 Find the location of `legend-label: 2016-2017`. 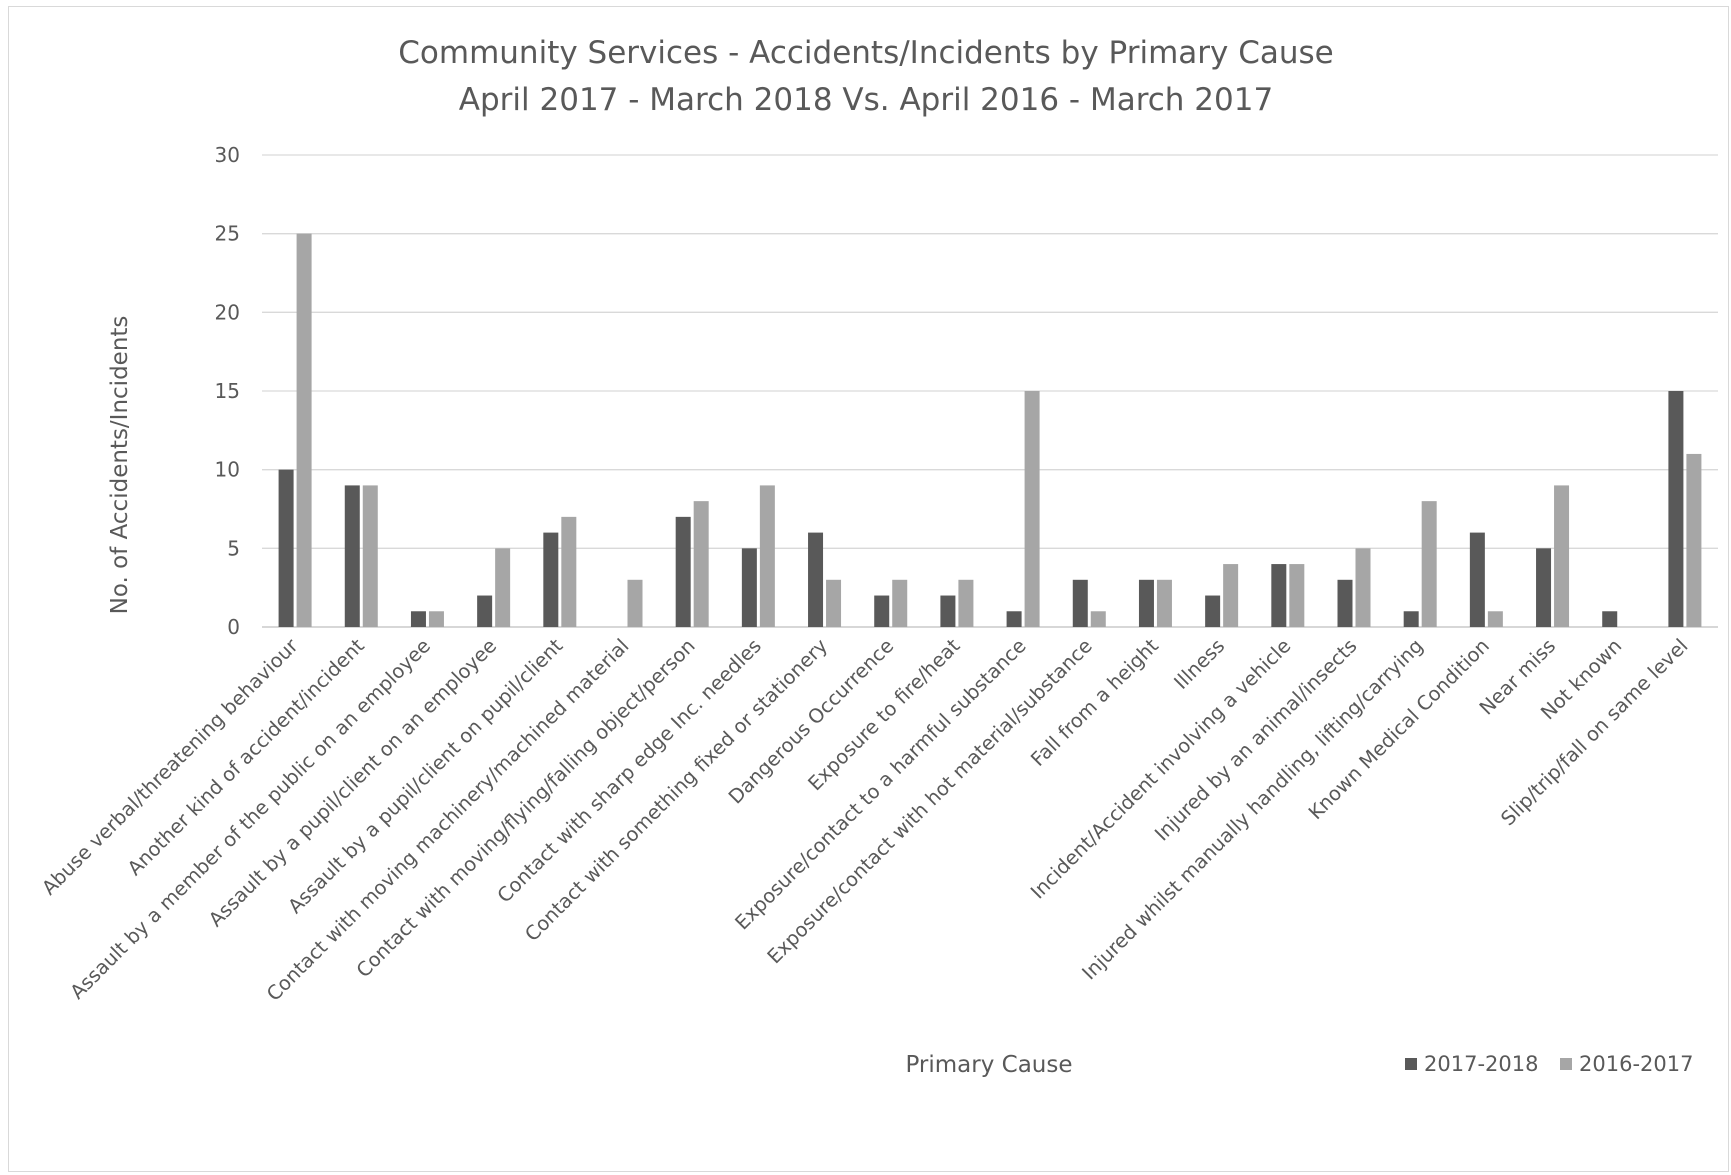

legend-label: 2016-2017 is located at coordinates (1636, 1064).